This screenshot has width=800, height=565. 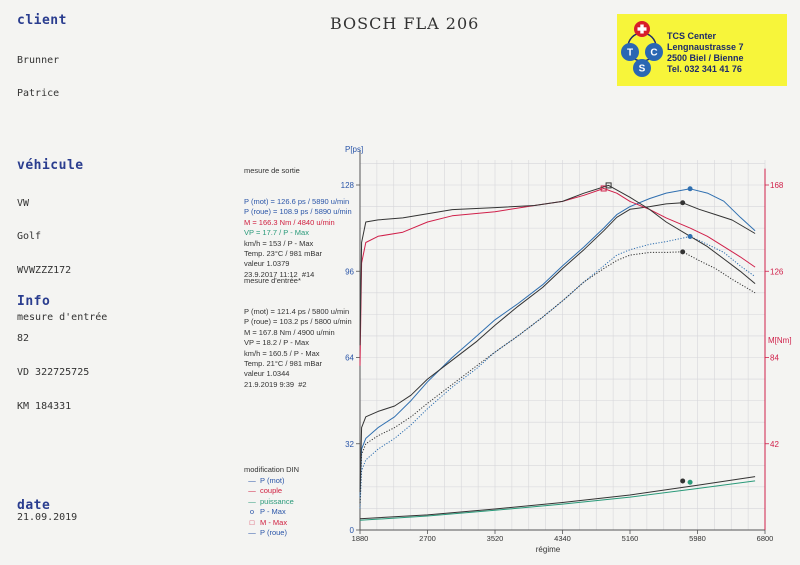 I want to click on measure-in-line: Temp. 21°C / 981 mBar, so click(x=283, y=363).